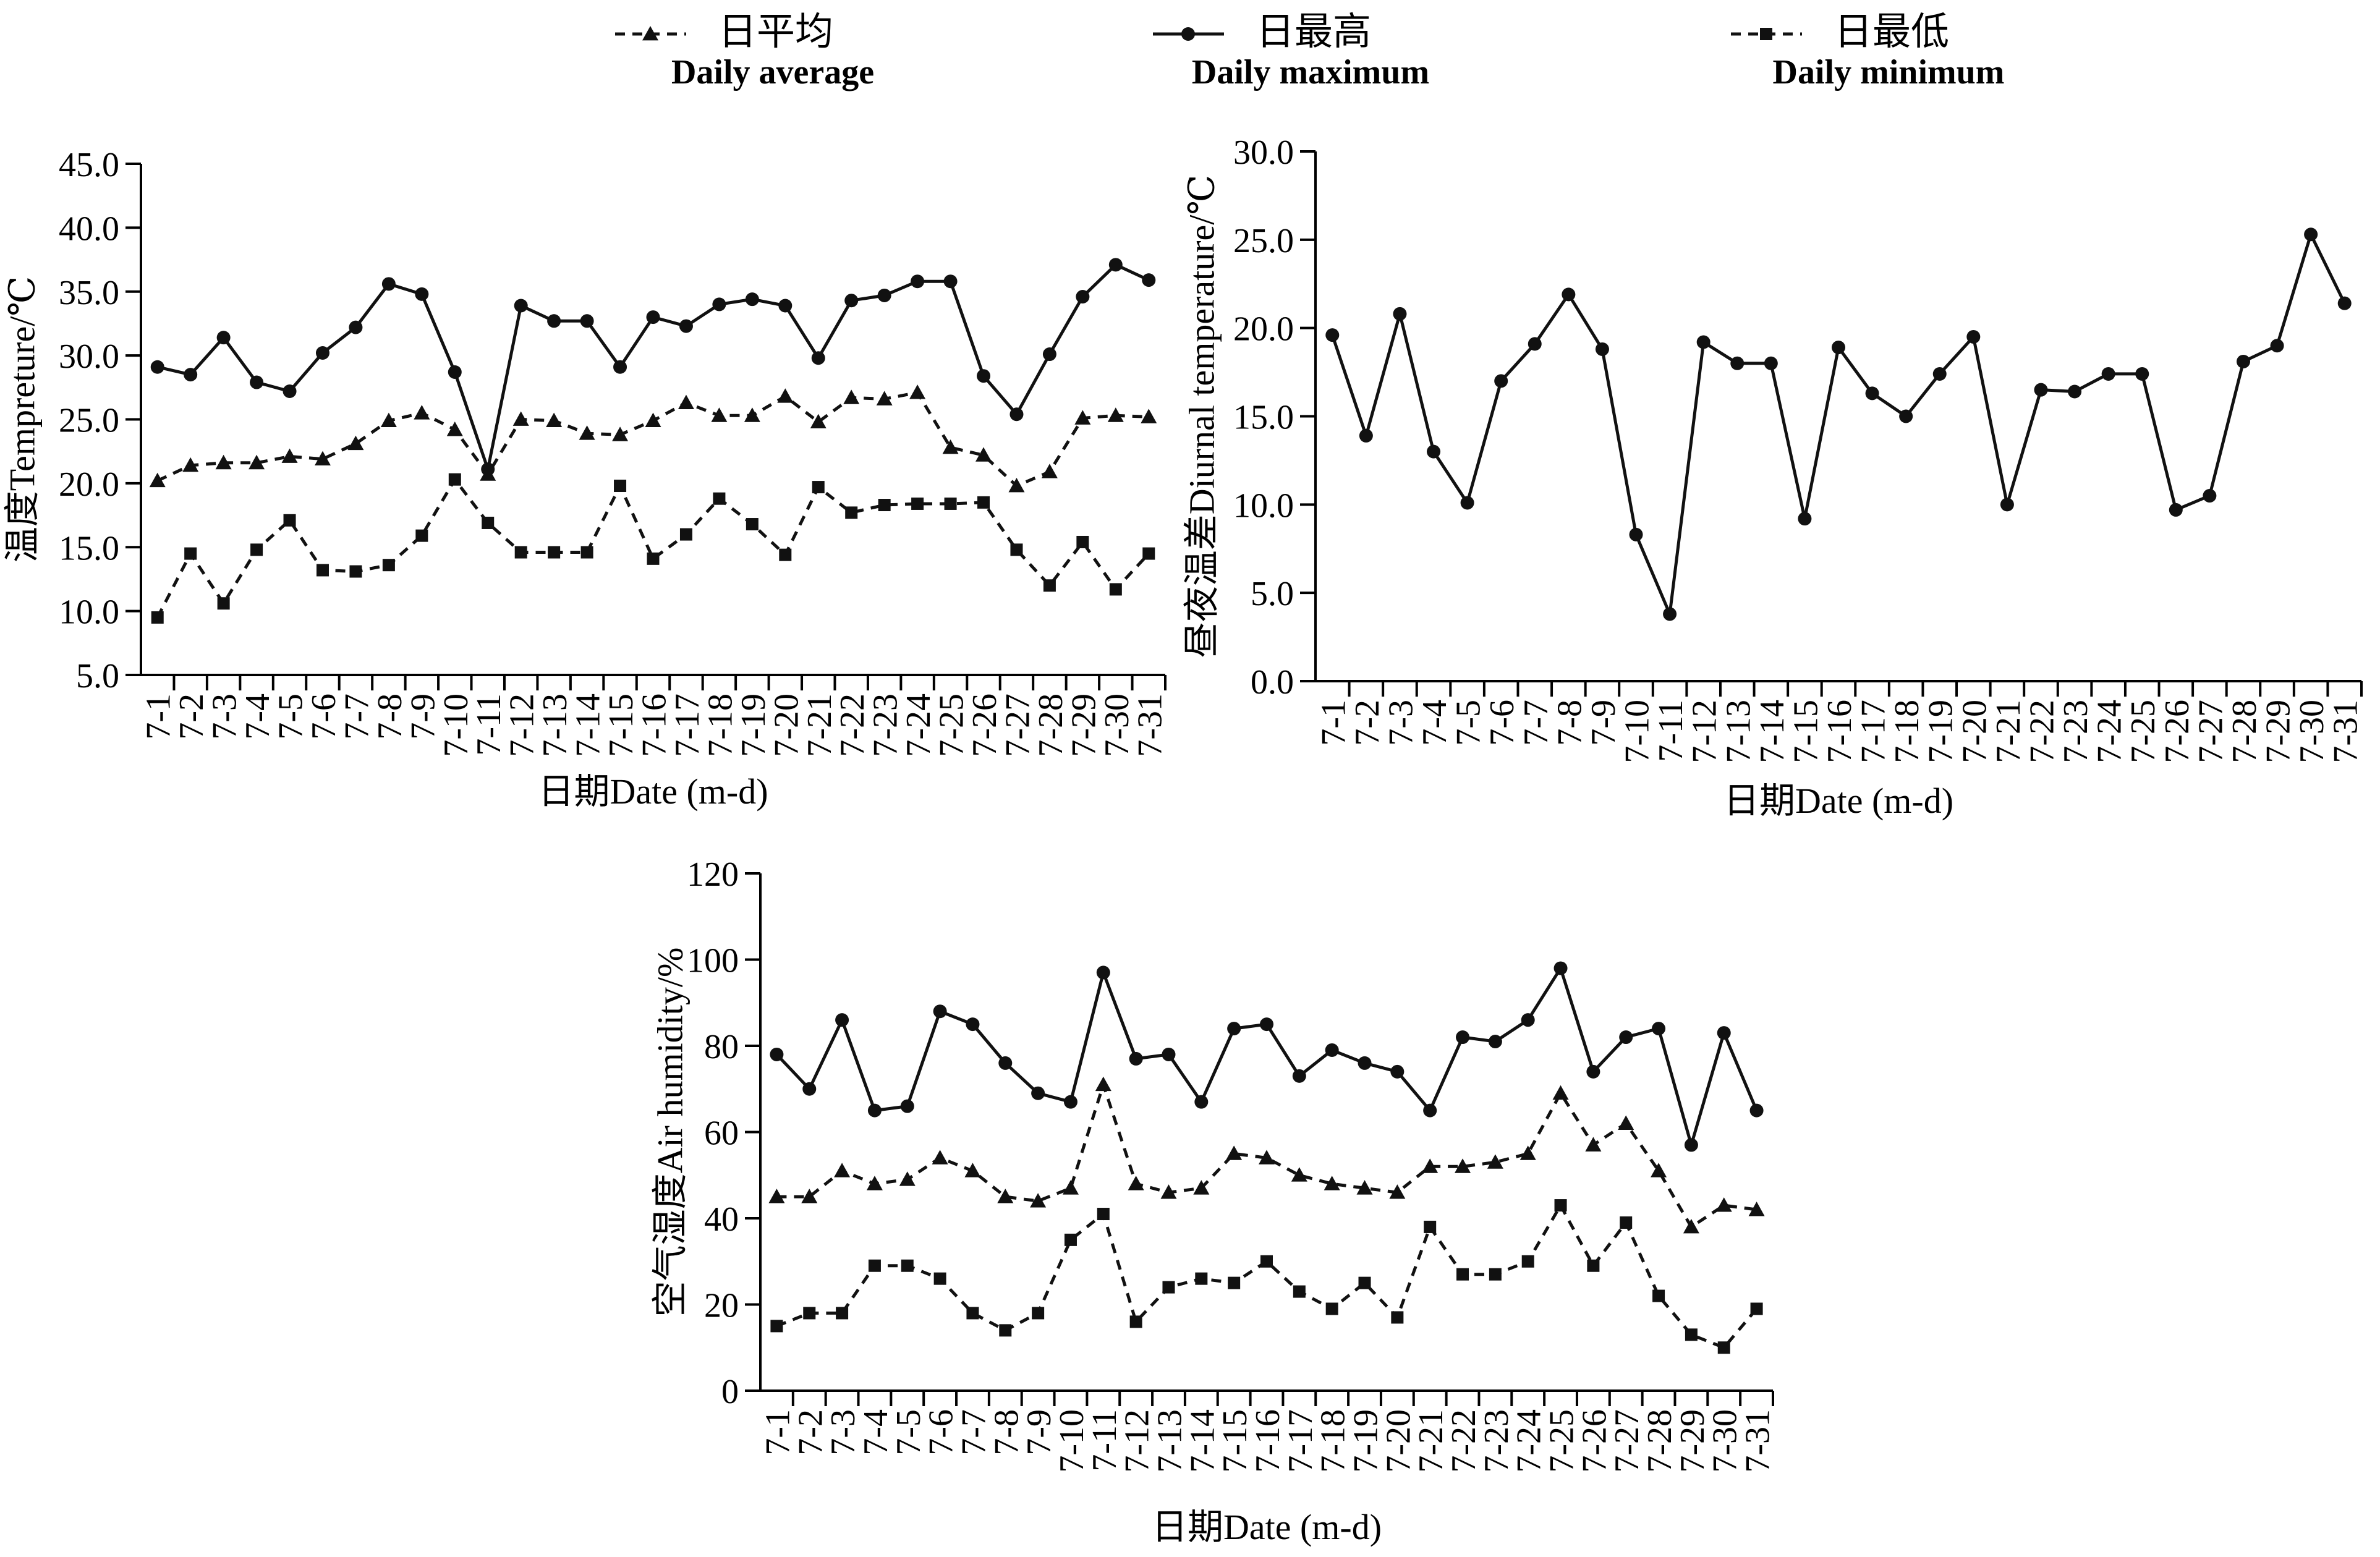 The width and height of the screenshot is (2380, 1557). Describe the element at coordinates (852, 725) in the screenshot. I see `x-tick-label: 7-22` at that location.